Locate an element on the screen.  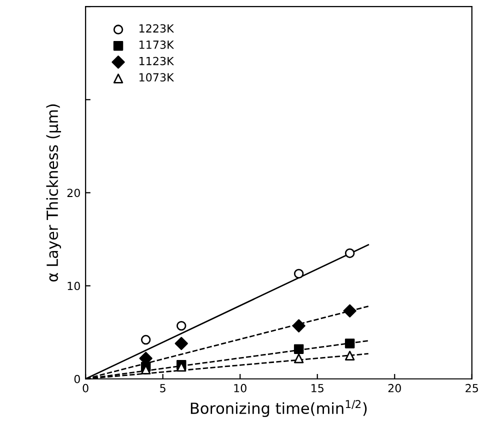
y-tick-label: 10 is located at coordinates (74, 286).